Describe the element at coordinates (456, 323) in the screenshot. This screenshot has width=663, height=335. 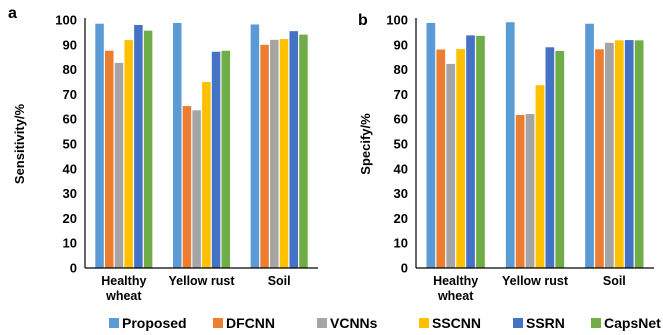
I see `legend-label: SSCNN` at that location.